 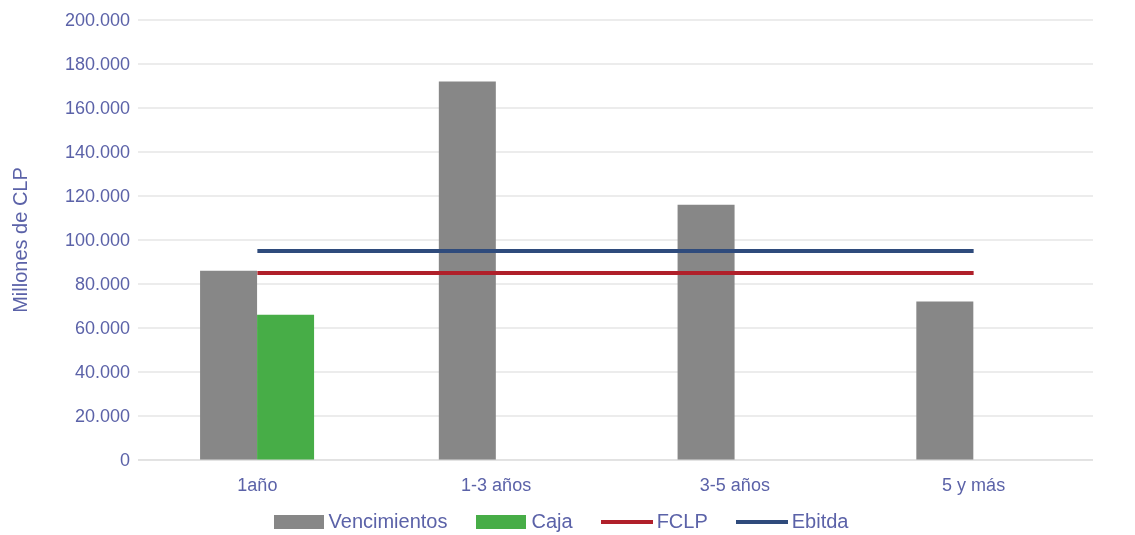 I want to click on y-tick-label: 180.000, so click(x=97, y=64).